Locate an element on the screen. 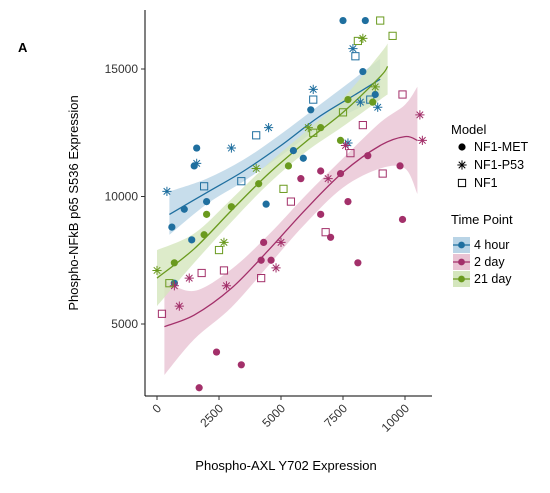 Image resolution: width=550 pixels, height=493 pixels. legend-label-2-day: 2 day is located at coordinates (489, 262).